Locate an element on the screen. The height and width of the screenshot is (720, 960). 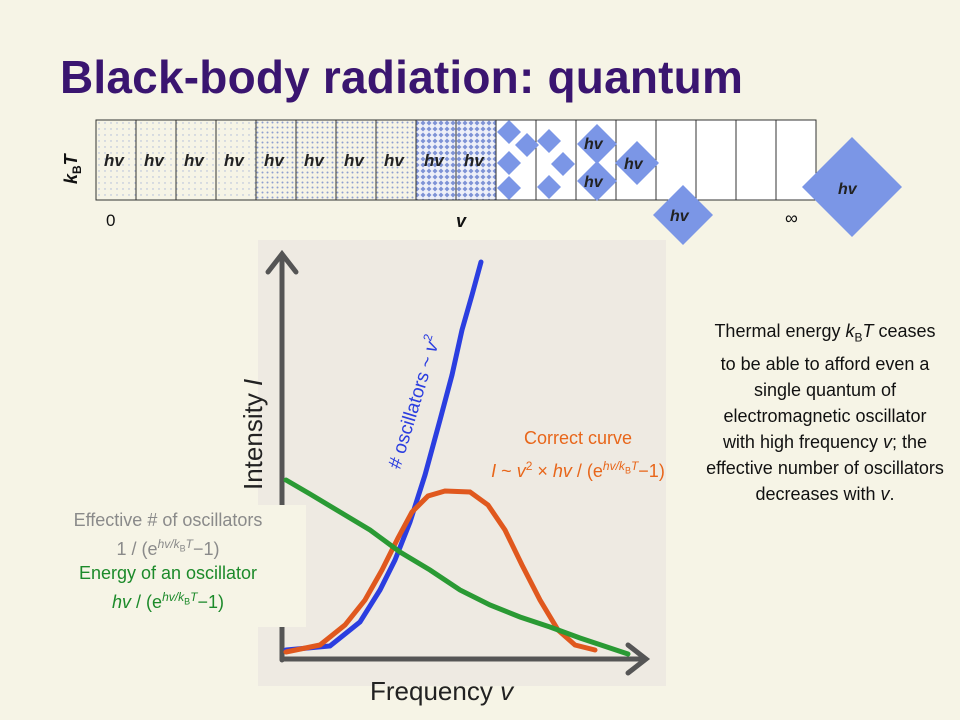
kbt-label: kBT is located at coordinates (72, 168).